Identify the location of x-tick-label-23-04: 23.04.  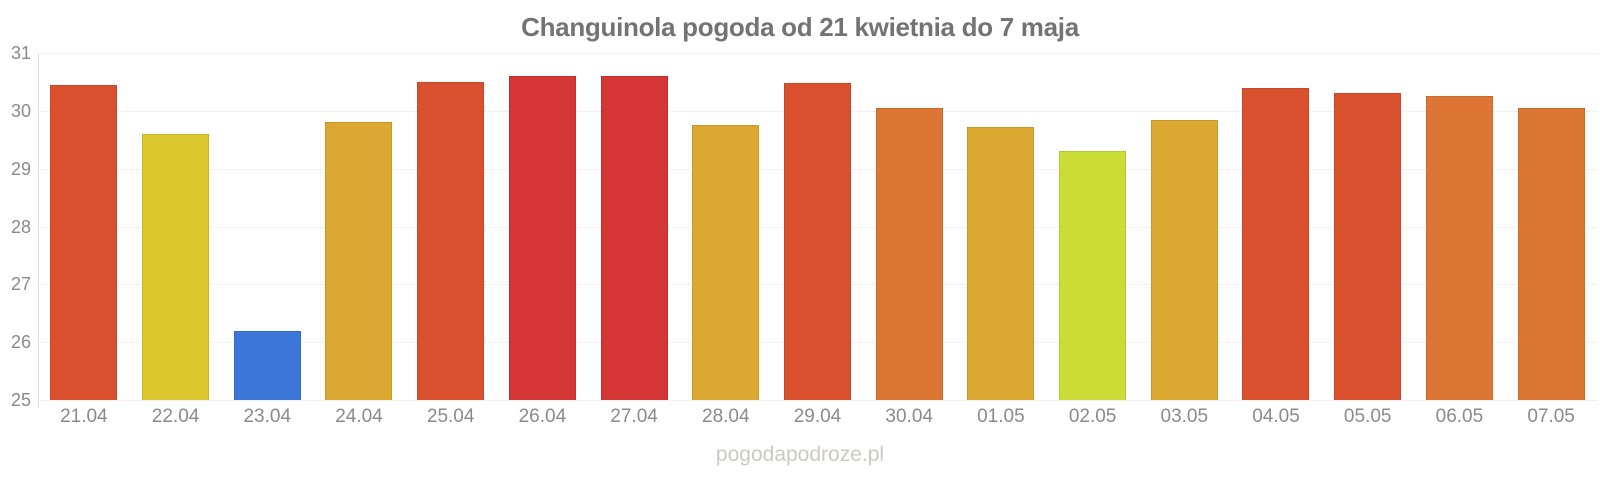
(267, 416).